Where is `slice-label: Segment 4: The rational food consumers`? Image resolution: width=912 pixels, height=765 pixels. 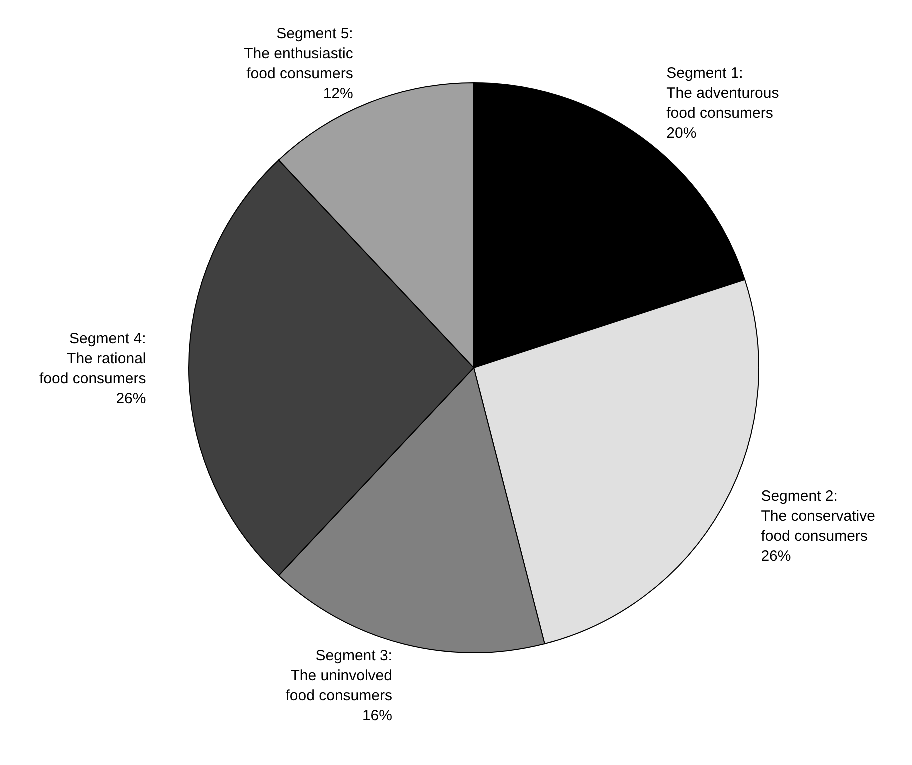 slice-label: Segment 4: The rational food consumers is located at coordinates (93, 359).